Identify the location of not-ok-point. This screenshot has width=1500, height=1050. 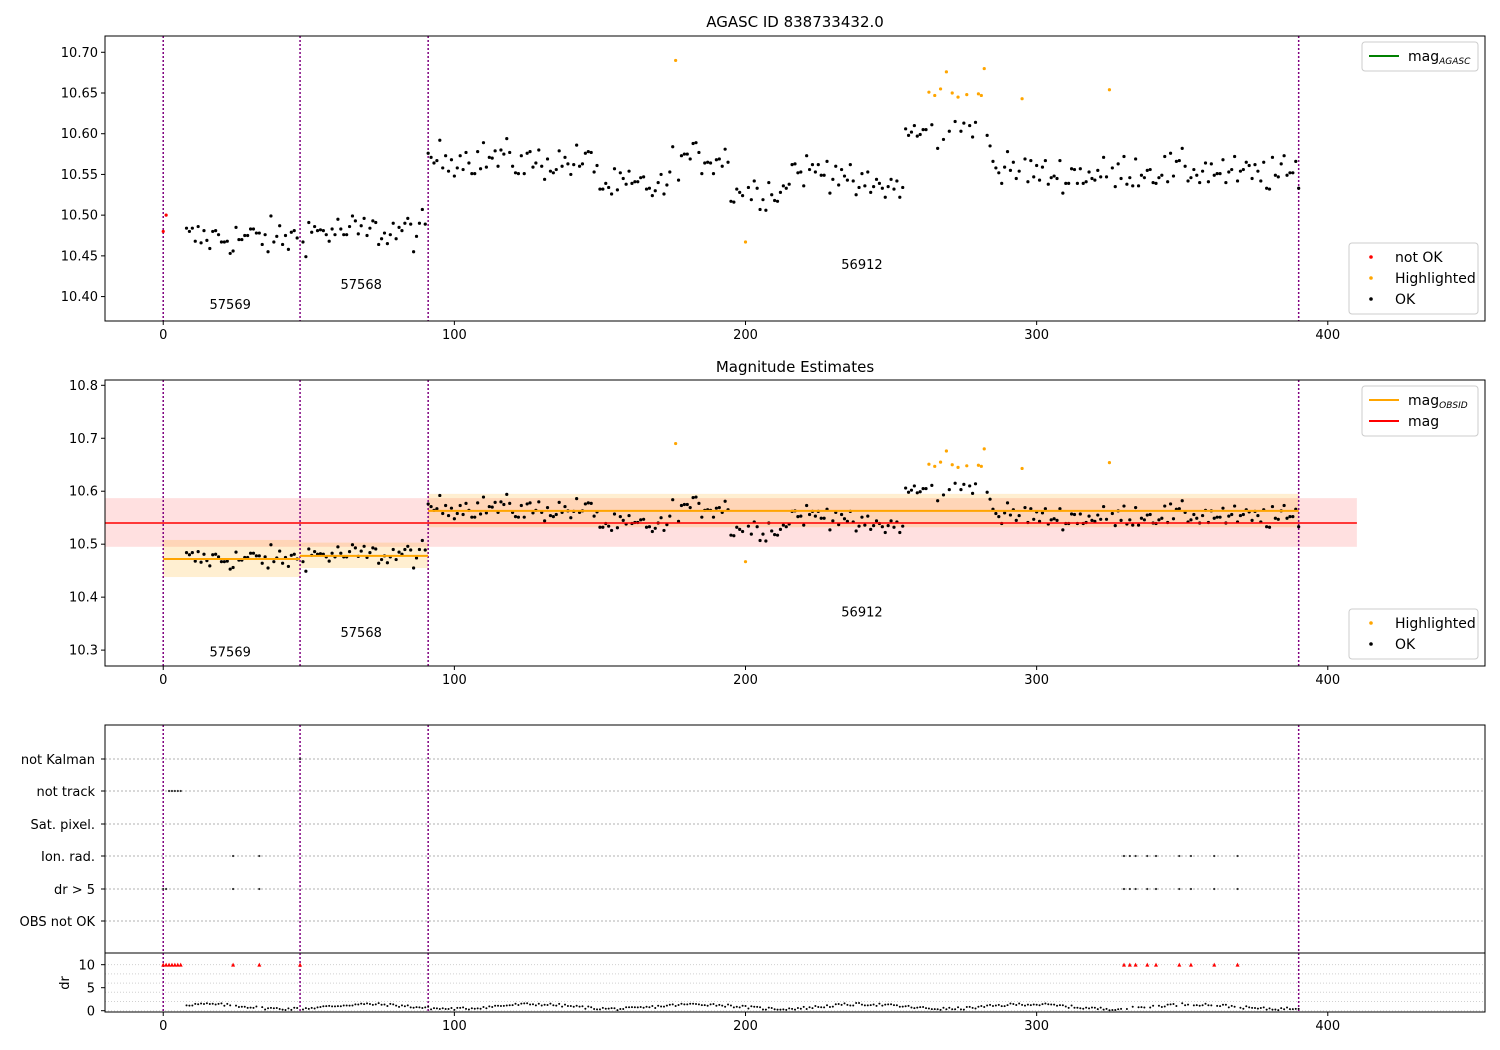
(166, 215).